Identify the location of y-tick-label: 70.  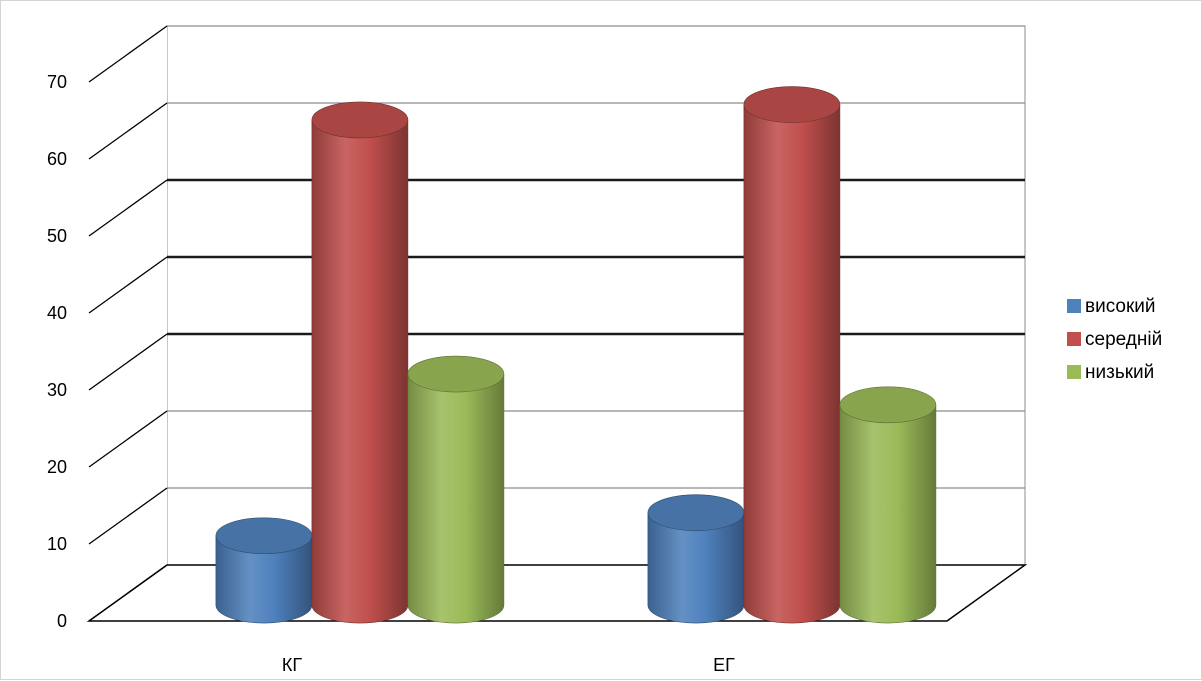
(57, 82).